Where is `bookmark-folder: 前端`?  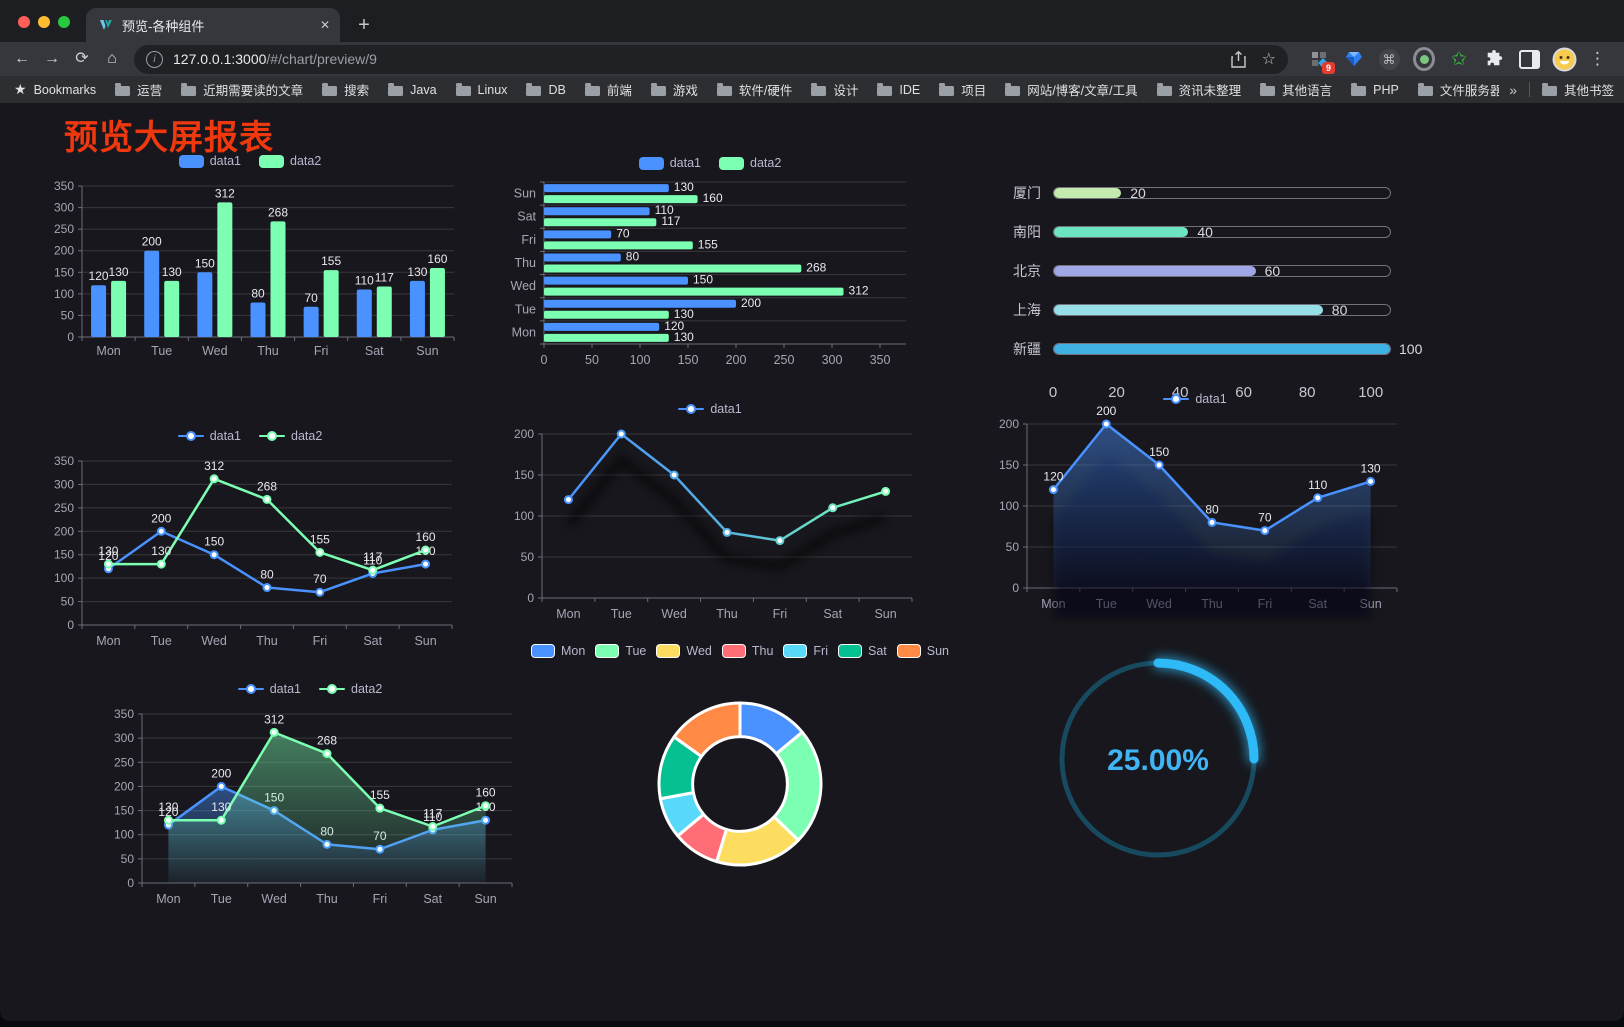 bookmark-folder: 前端 is located at coordinates (608, 89).